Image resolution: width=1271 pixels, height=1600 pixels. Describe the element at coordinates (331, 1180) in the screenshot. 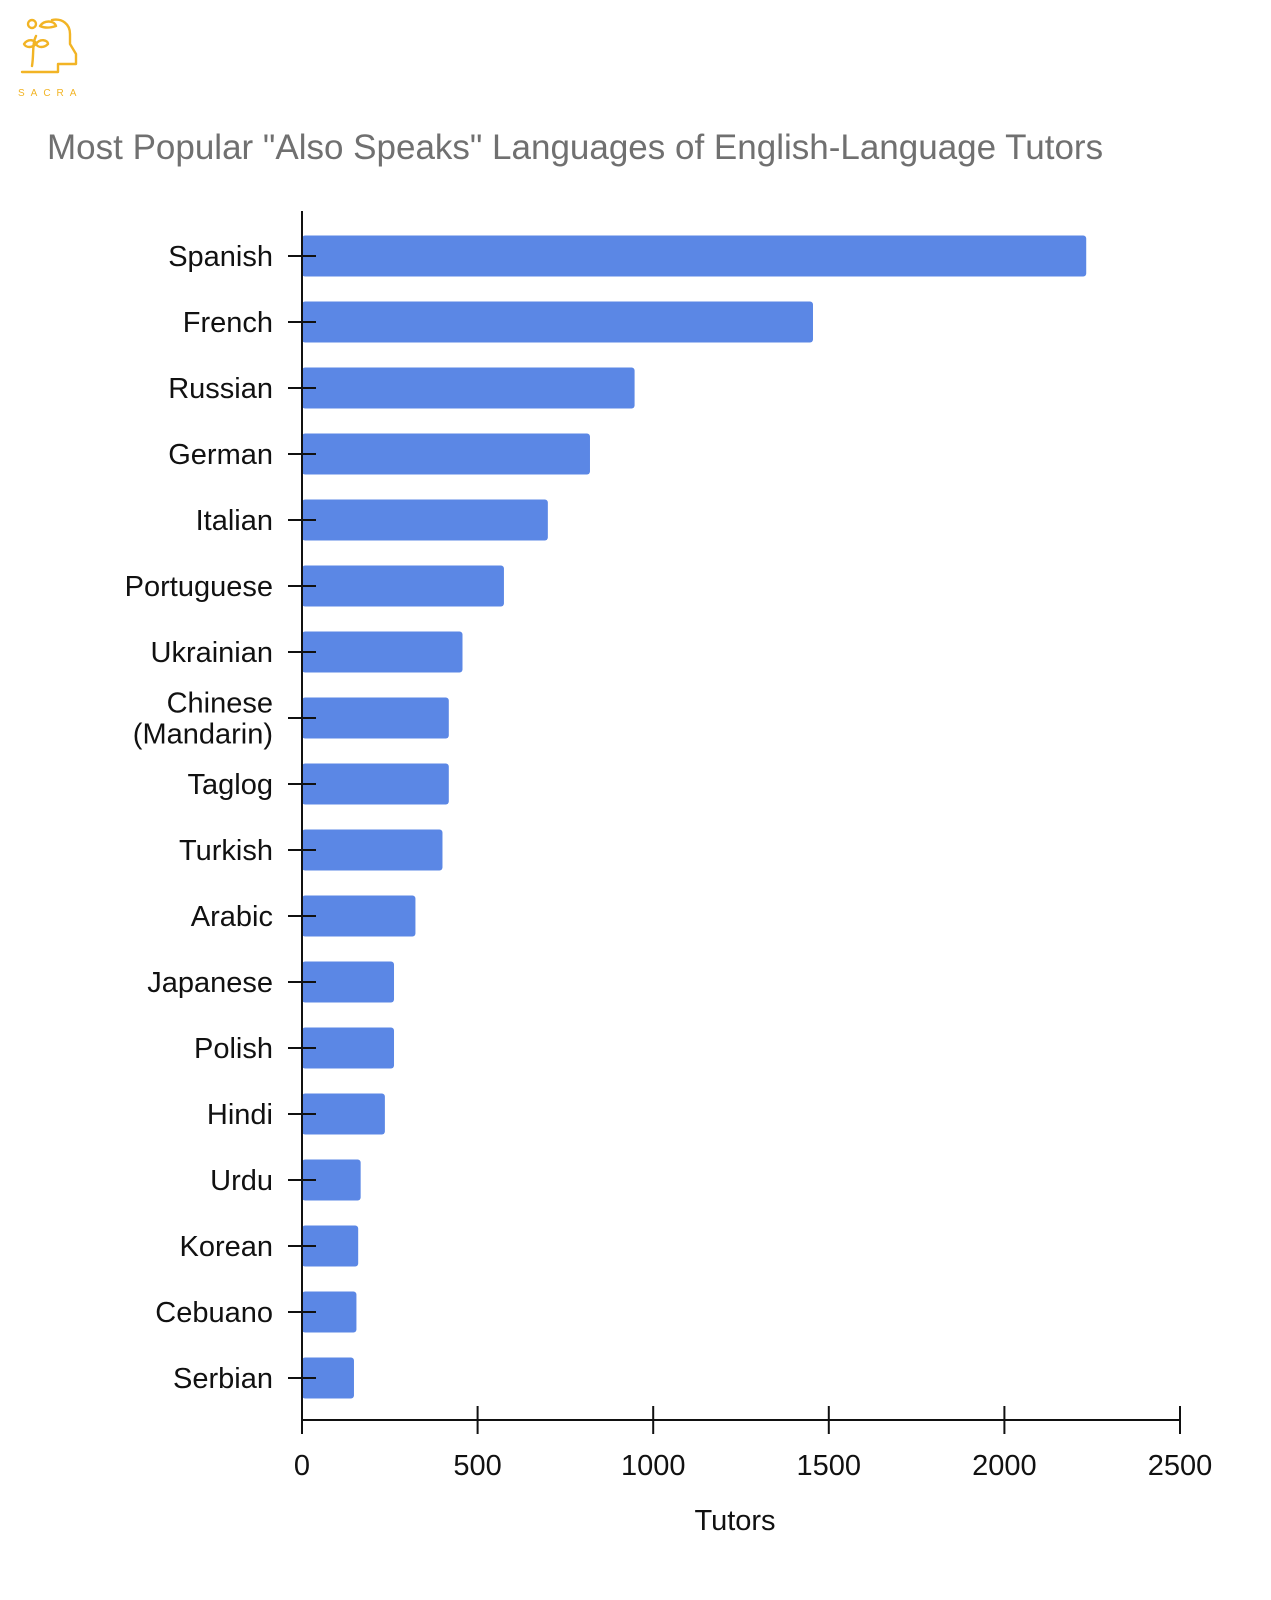

I see `bar-urdu` at that location.